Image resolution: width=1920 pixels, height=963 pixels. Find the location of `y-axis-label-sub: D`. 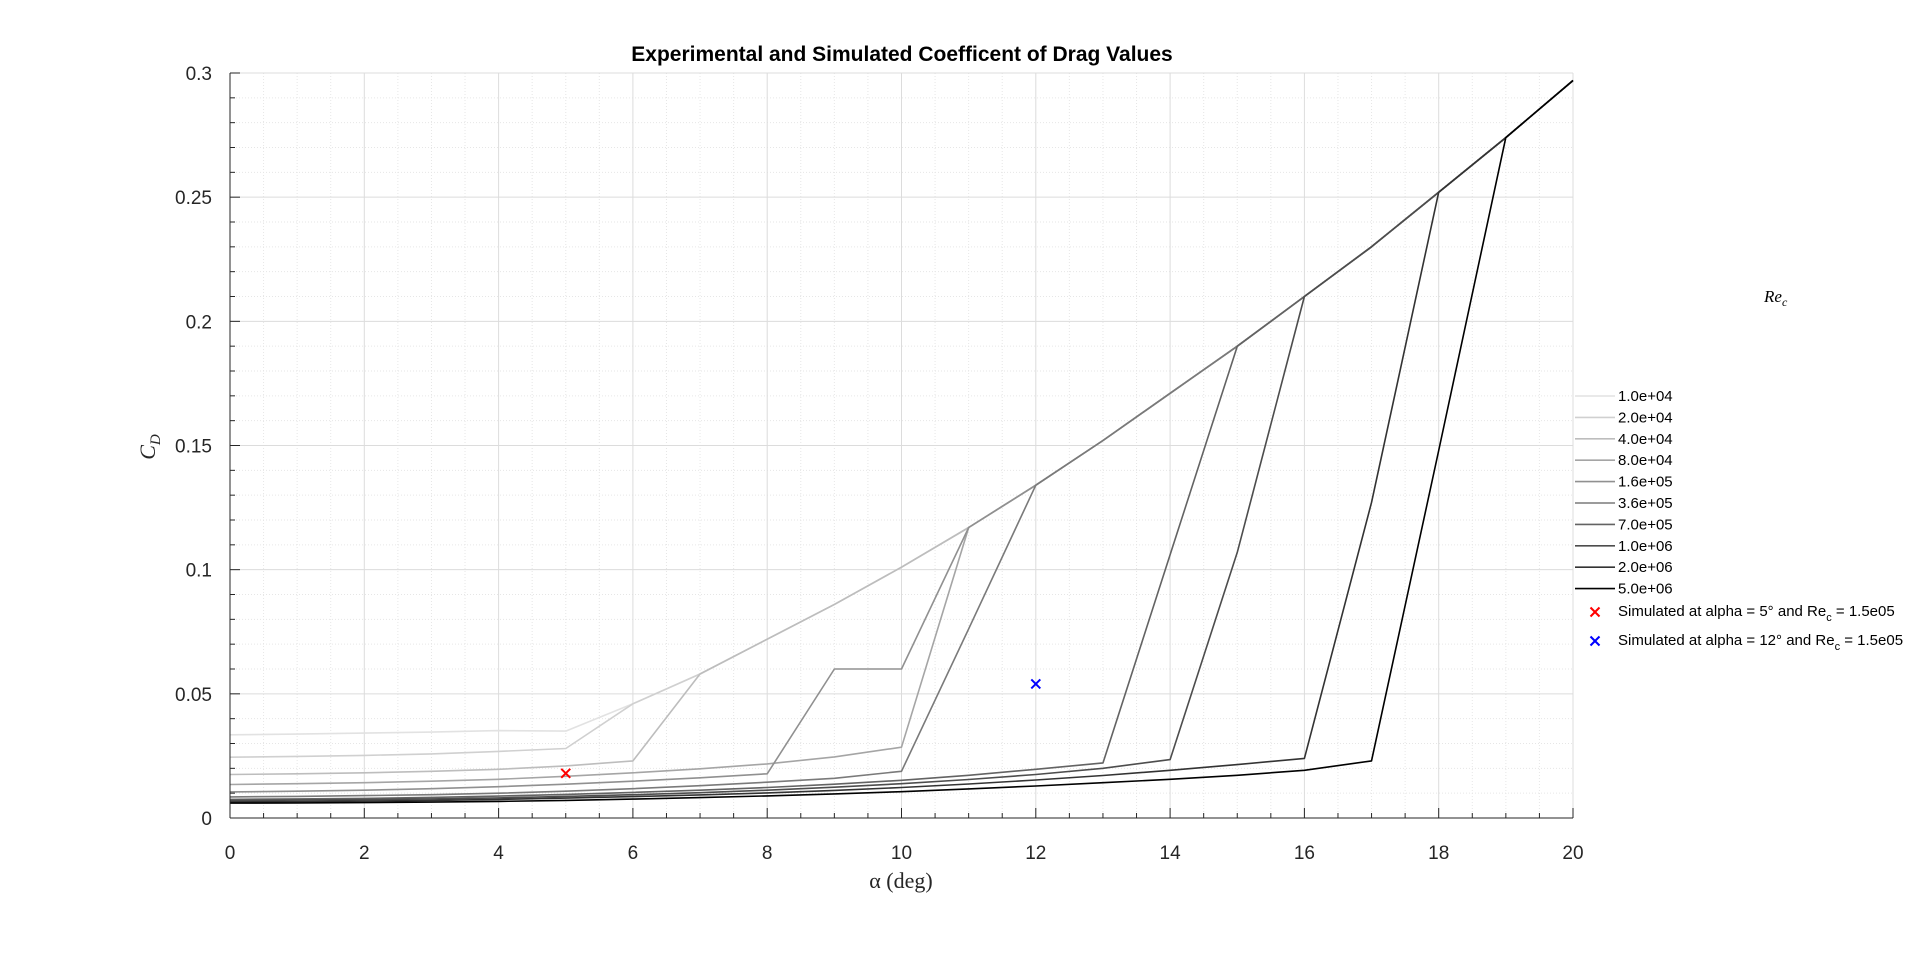

y-axis-label-sub: D is located at coordinates (156, 440).